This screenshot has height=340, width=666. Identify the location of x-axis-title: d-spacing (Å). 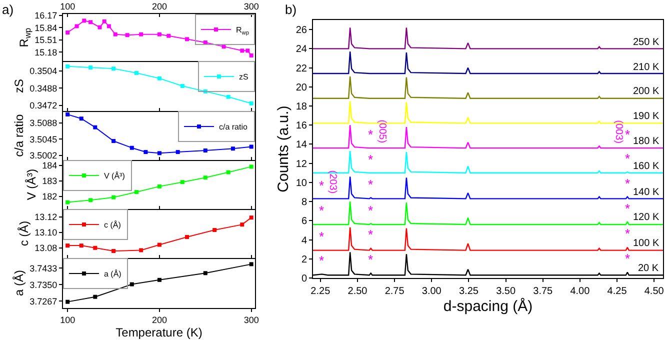
(488, 306).